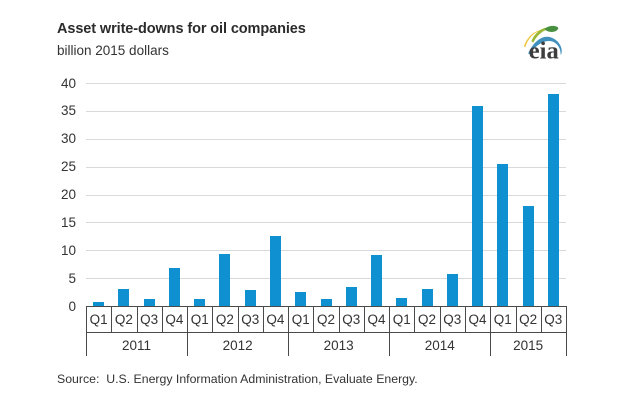  I want to click on svg-text: eia, so click(544, 48).